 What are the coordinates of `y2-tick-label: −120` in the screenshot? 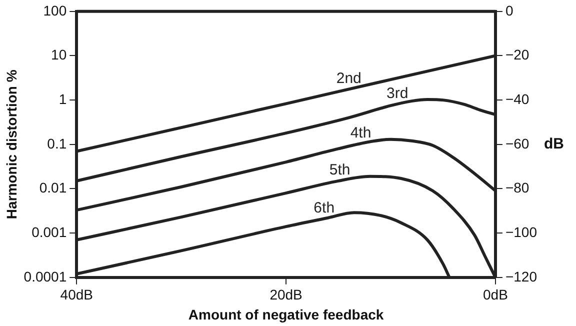 It's located at (521, 276).